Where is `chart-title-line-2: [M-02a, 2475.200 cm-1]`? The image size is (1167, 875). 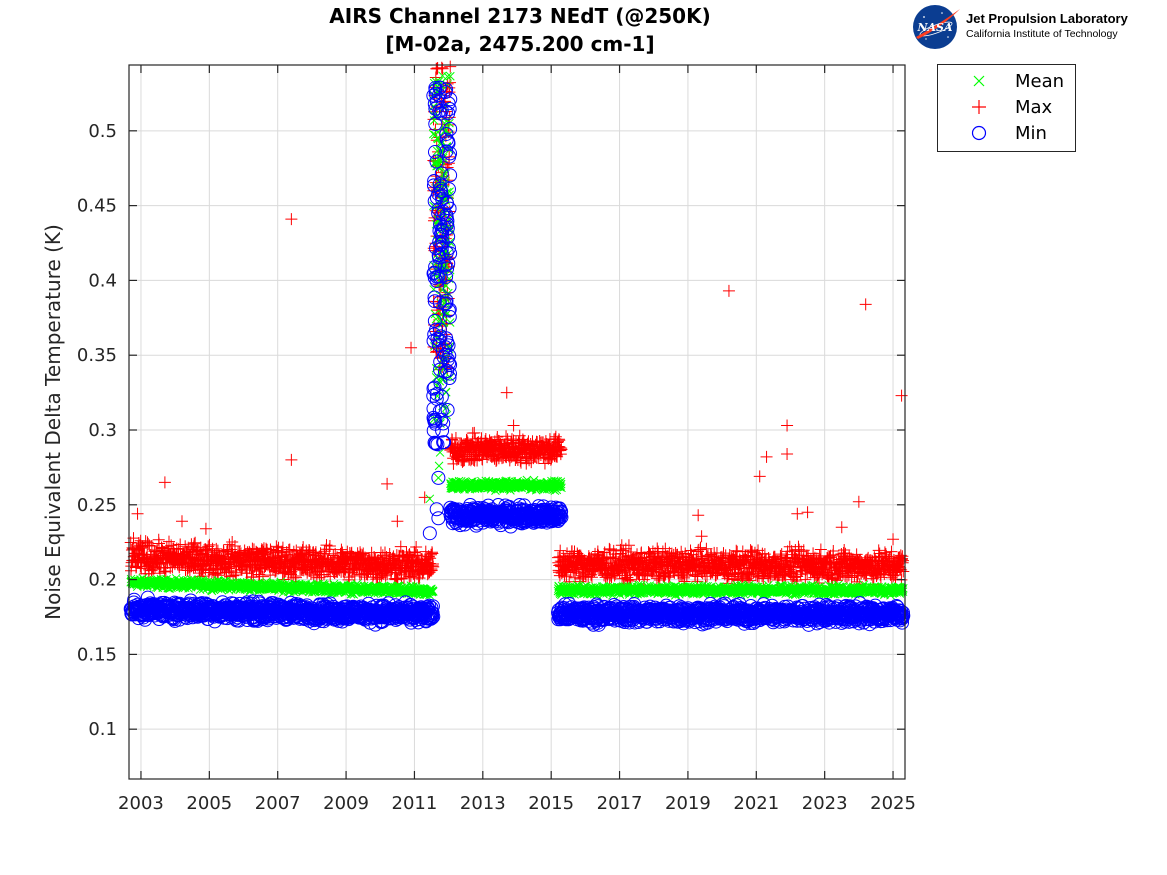
chart-title-line-2: [M-02a, 2475.200 cm-1] is located at coordinates (520, 44).